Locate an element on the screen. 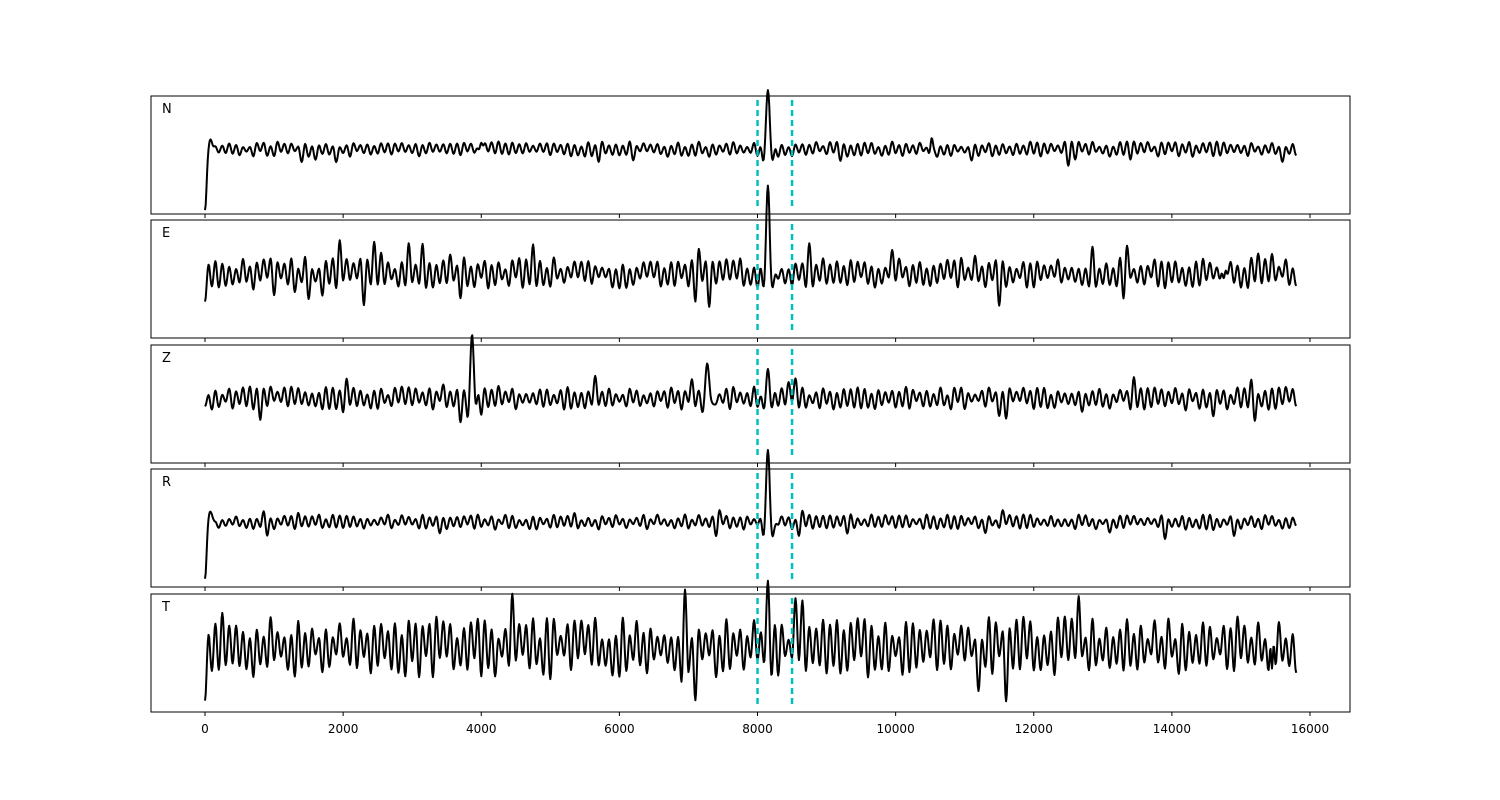  panel-T: T is located at coordinates (750, 647).